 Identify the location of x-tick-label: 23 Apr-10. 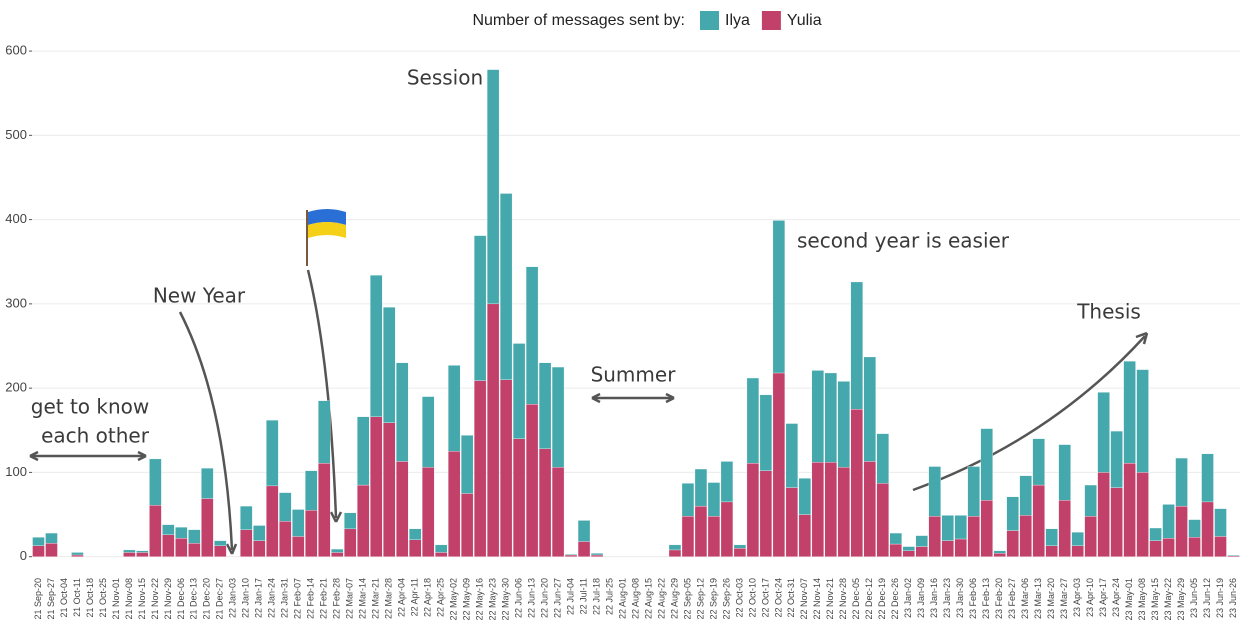
(1090, 597).